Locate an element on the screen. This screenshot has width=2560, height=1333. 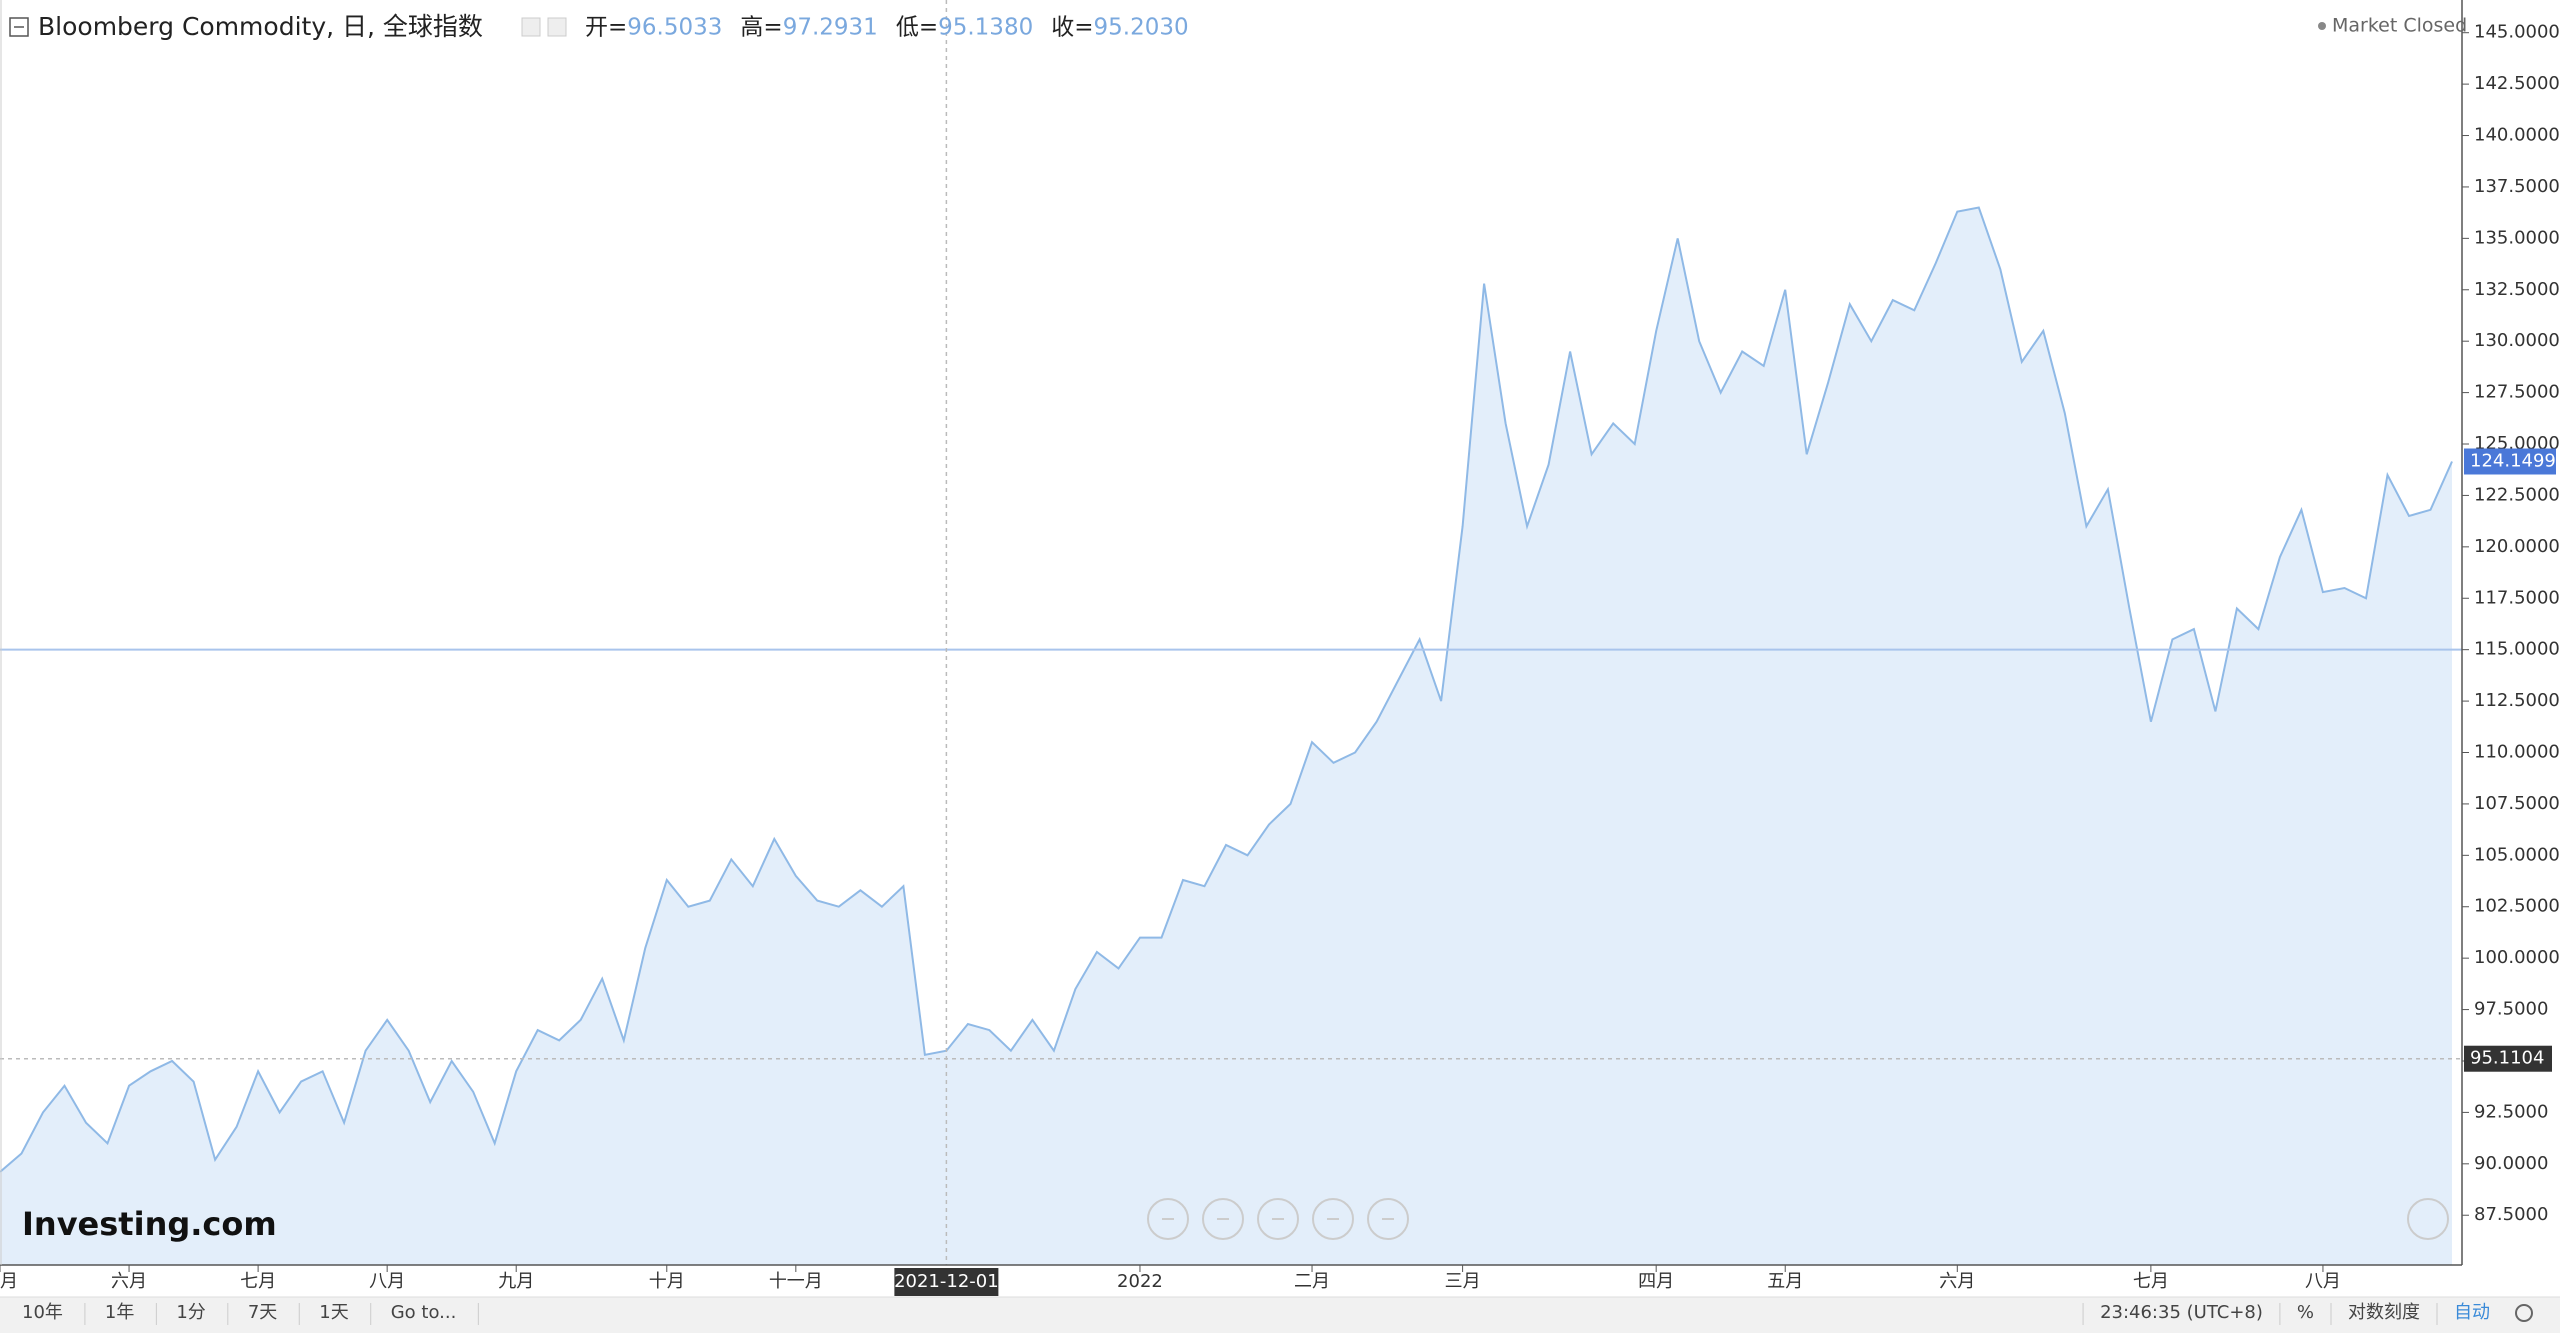
ohlc-label: 高= is located at coordinates (761, 28).